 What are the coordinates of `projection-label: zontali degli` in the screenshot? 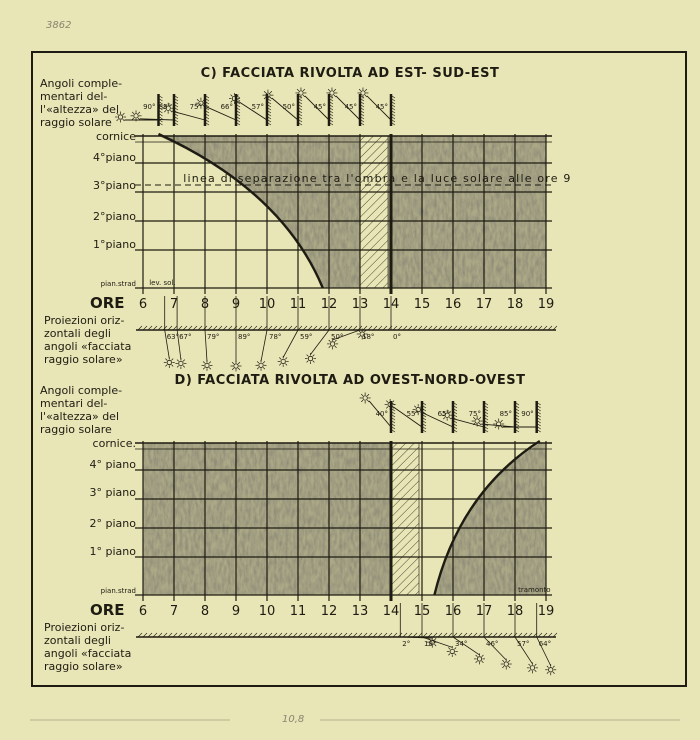 It's located at (77, 640).